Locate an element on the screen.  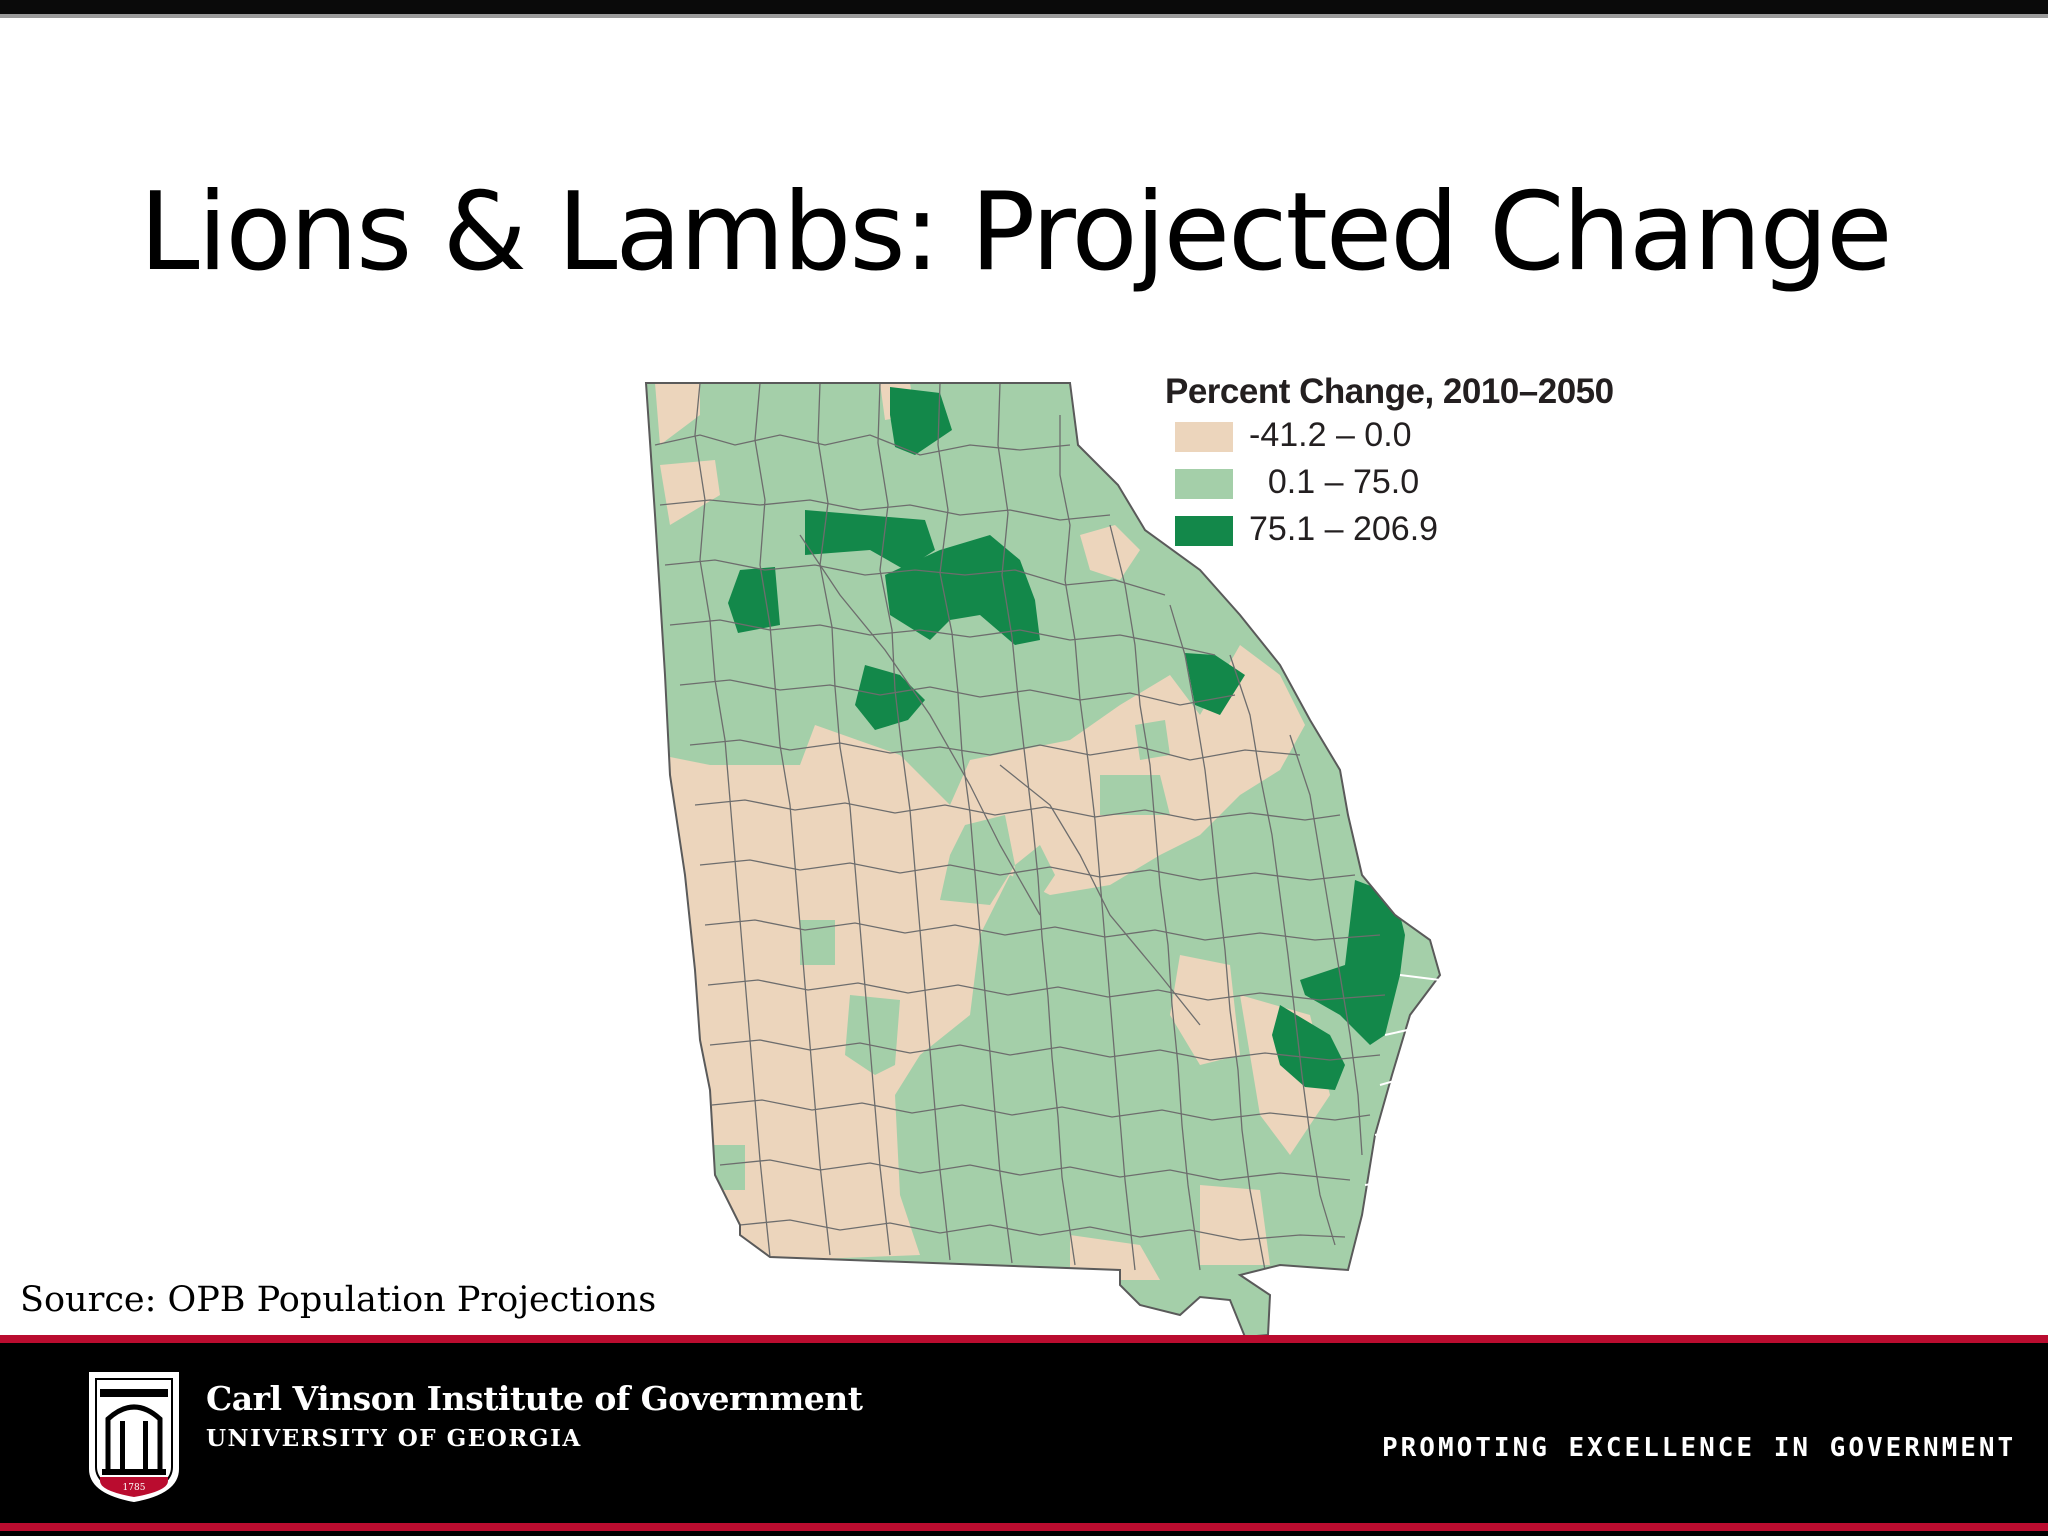
coastal-inlets is located at coordinates (1402, 1080).